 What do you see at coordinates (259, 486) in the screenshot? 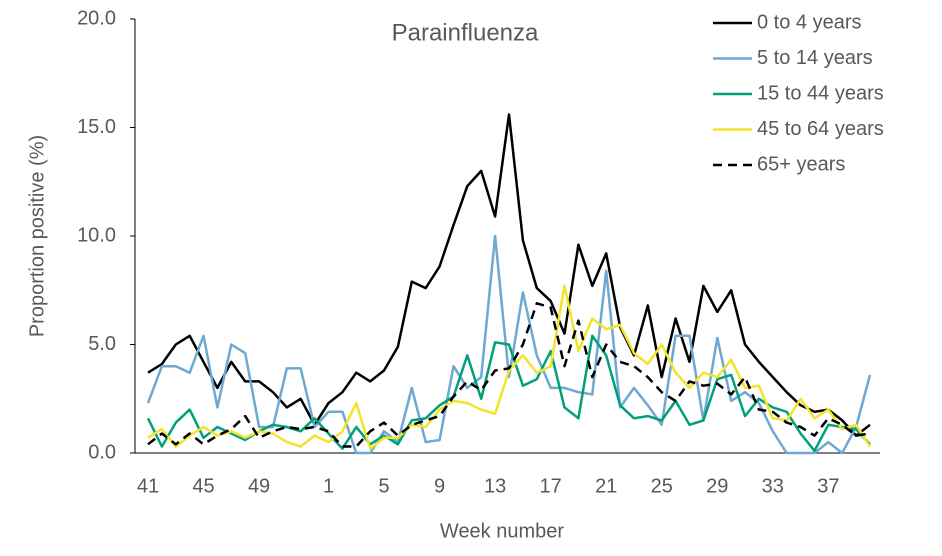
I see `x-tick-label: 49` at bounding box center [259, 486].